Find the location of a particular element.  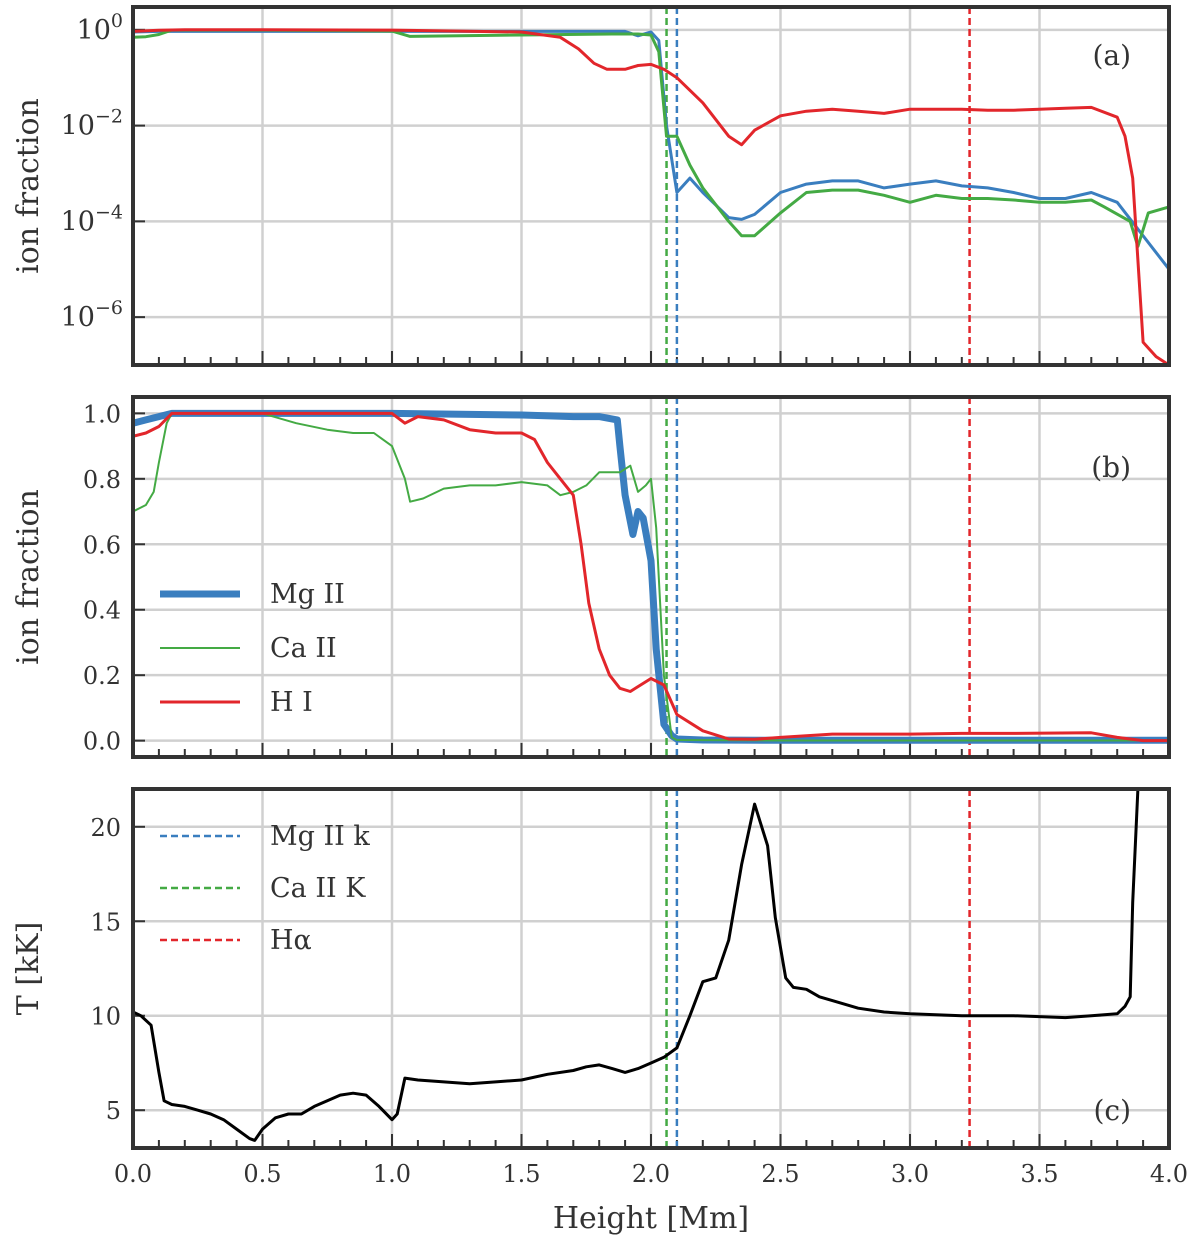

y-tick-label: 0.0 is located at coordinates (102, 742).